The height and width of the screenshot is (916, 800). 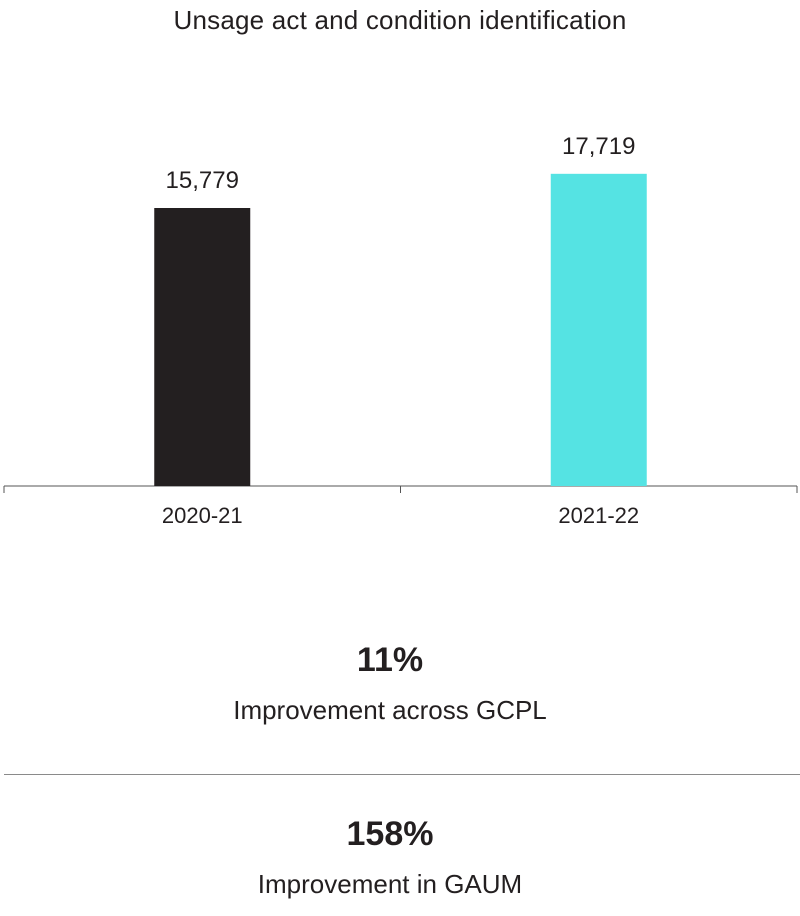 I want to click on stat-divider, so click(x=402, y=774).